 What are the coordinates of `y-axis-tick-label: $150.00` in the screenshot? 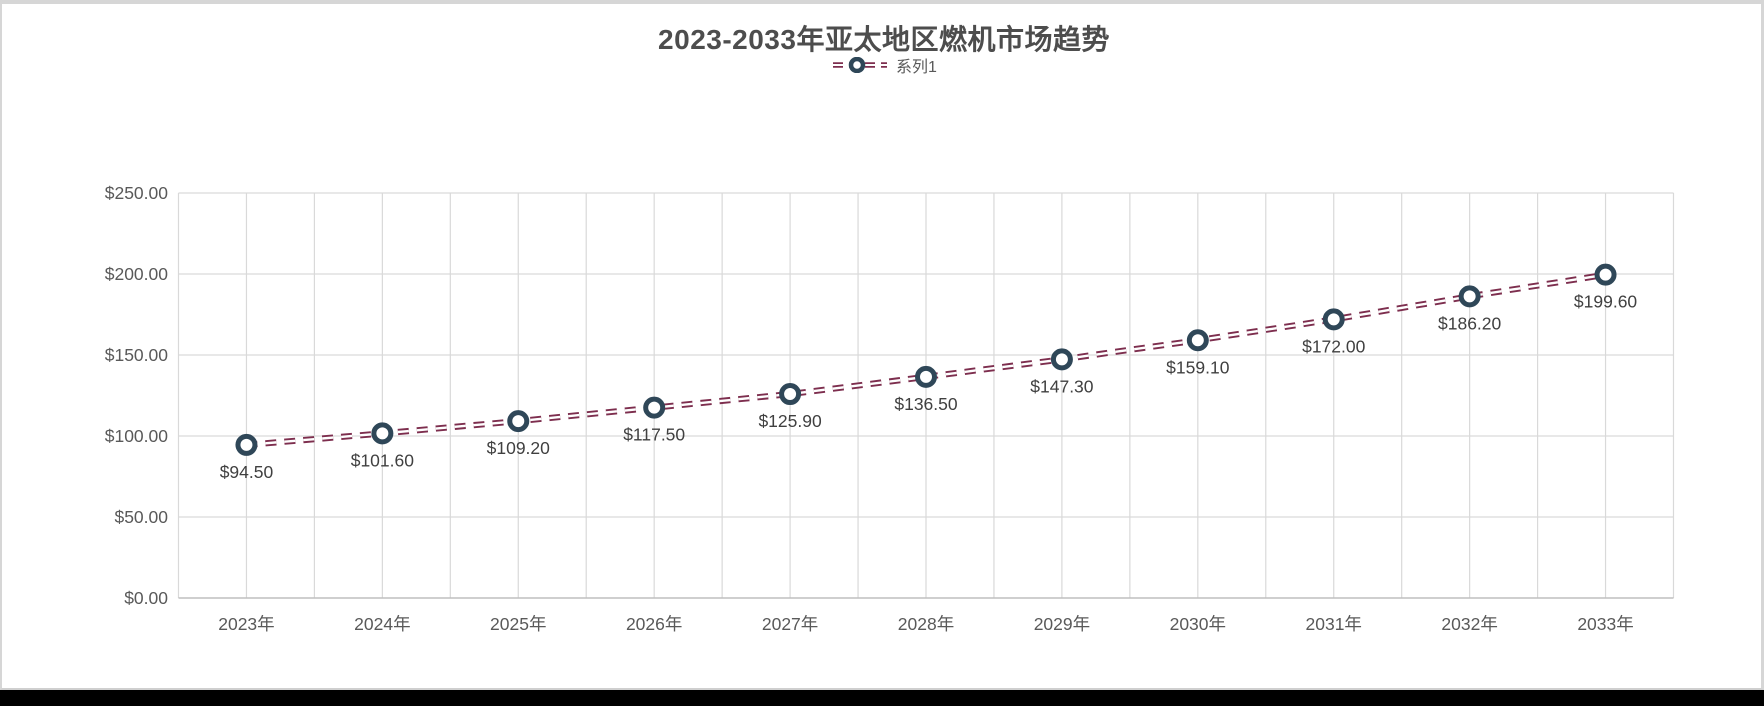 It's located at (137, 355).